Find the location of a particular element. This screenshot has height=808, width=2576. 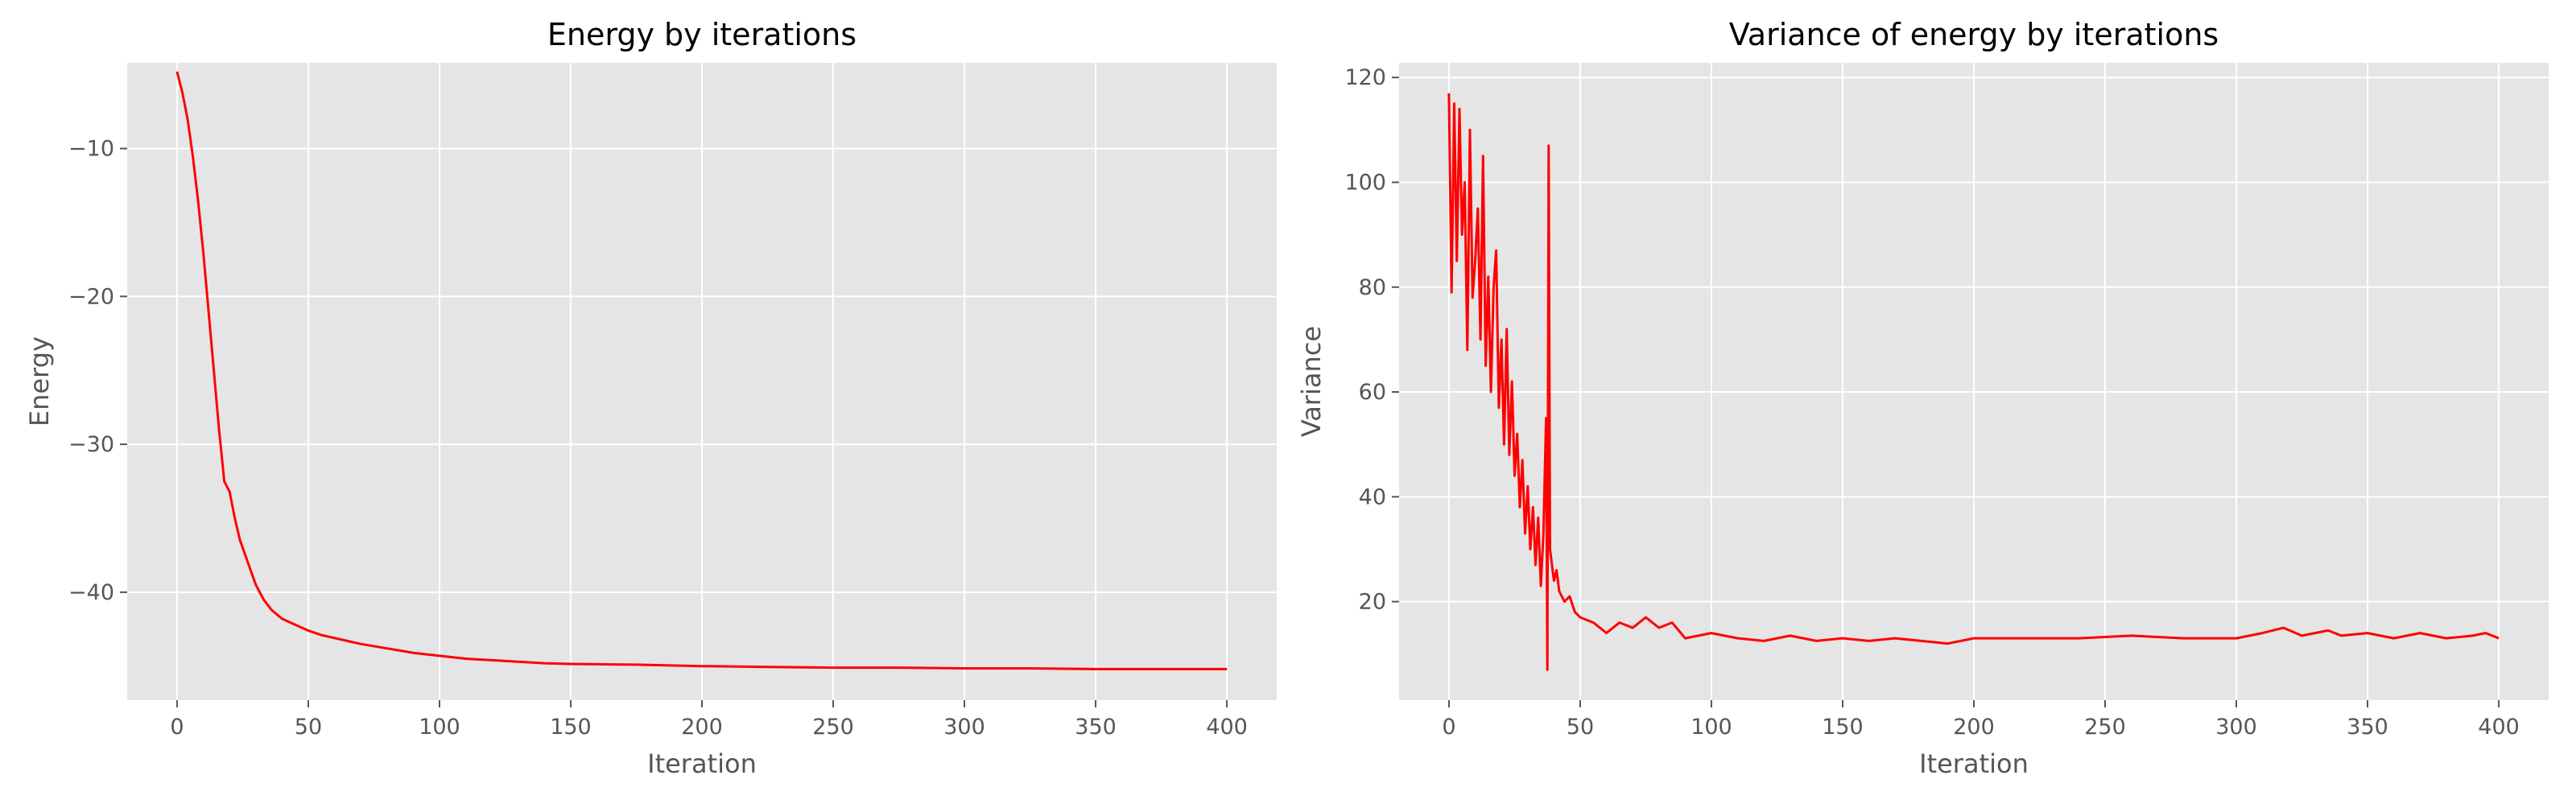

variance-x-axis-label: Iteration is located at coordinates (1974, 763).